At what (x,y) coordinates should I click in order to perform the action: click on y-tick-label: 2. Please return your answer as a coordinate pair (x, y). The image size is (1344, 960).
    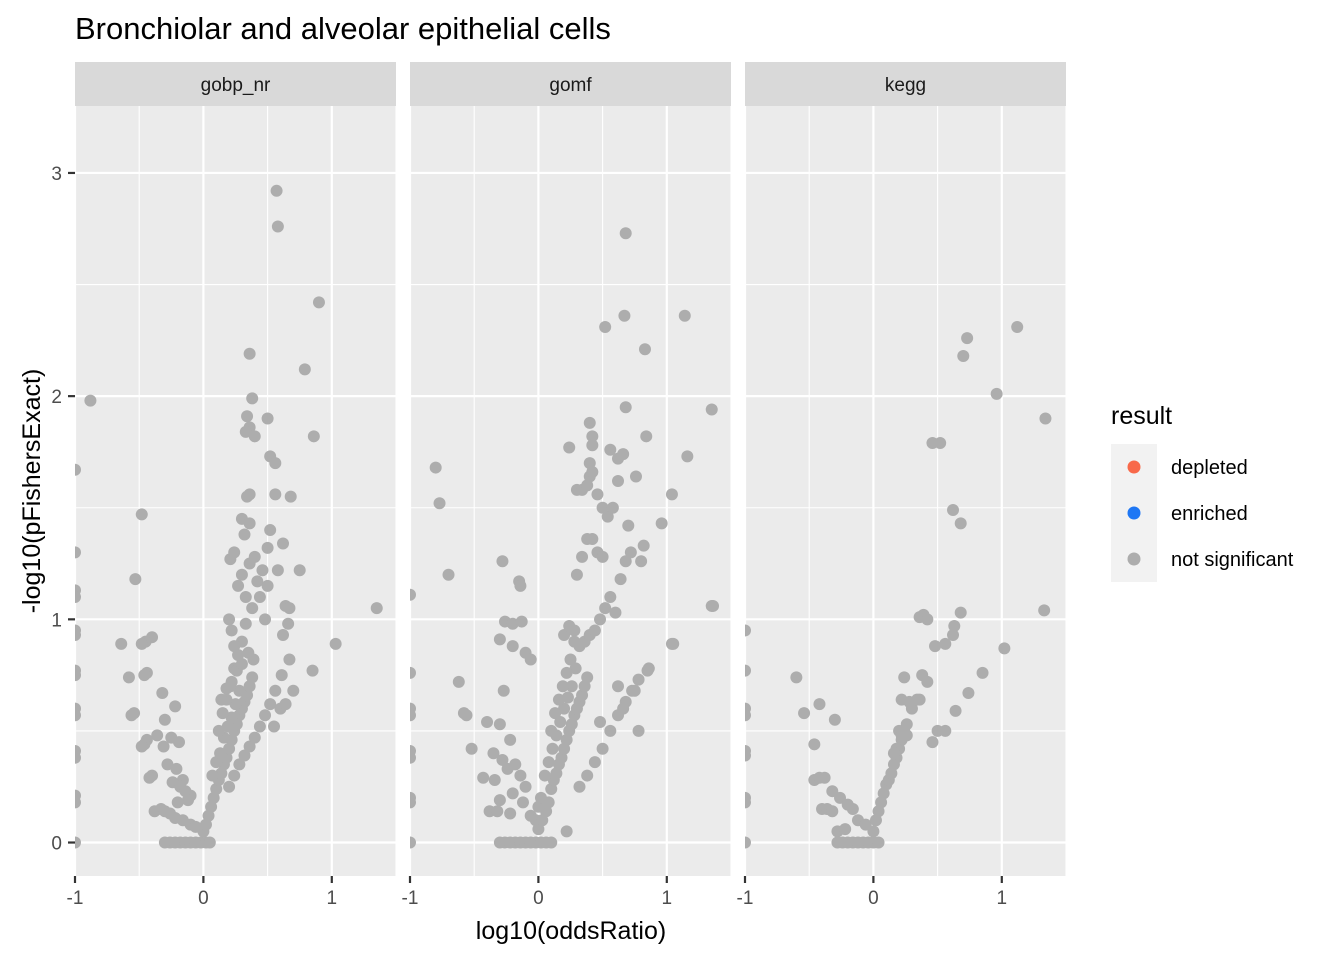
    Looking at the image, I should click on (56, 397).